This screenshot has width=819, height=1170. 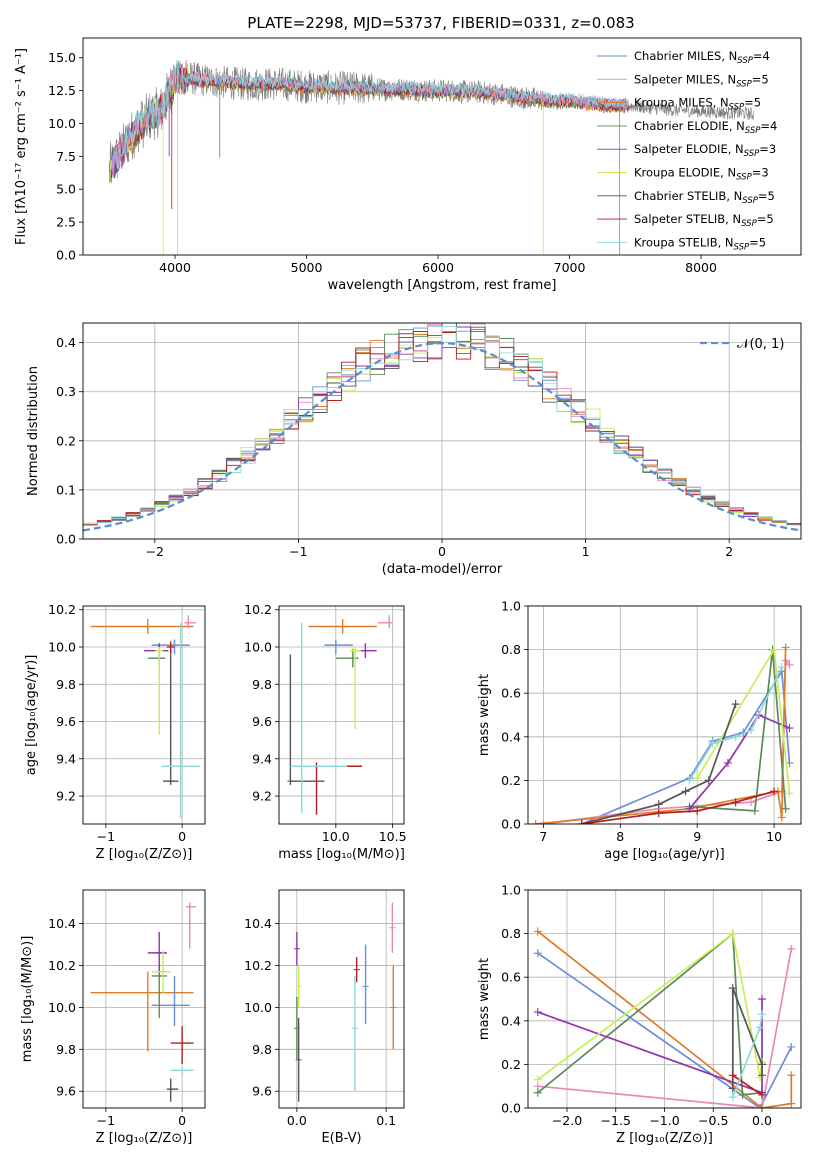 I want to click on x-tick-label: 7000, so click(x=570, y=267).